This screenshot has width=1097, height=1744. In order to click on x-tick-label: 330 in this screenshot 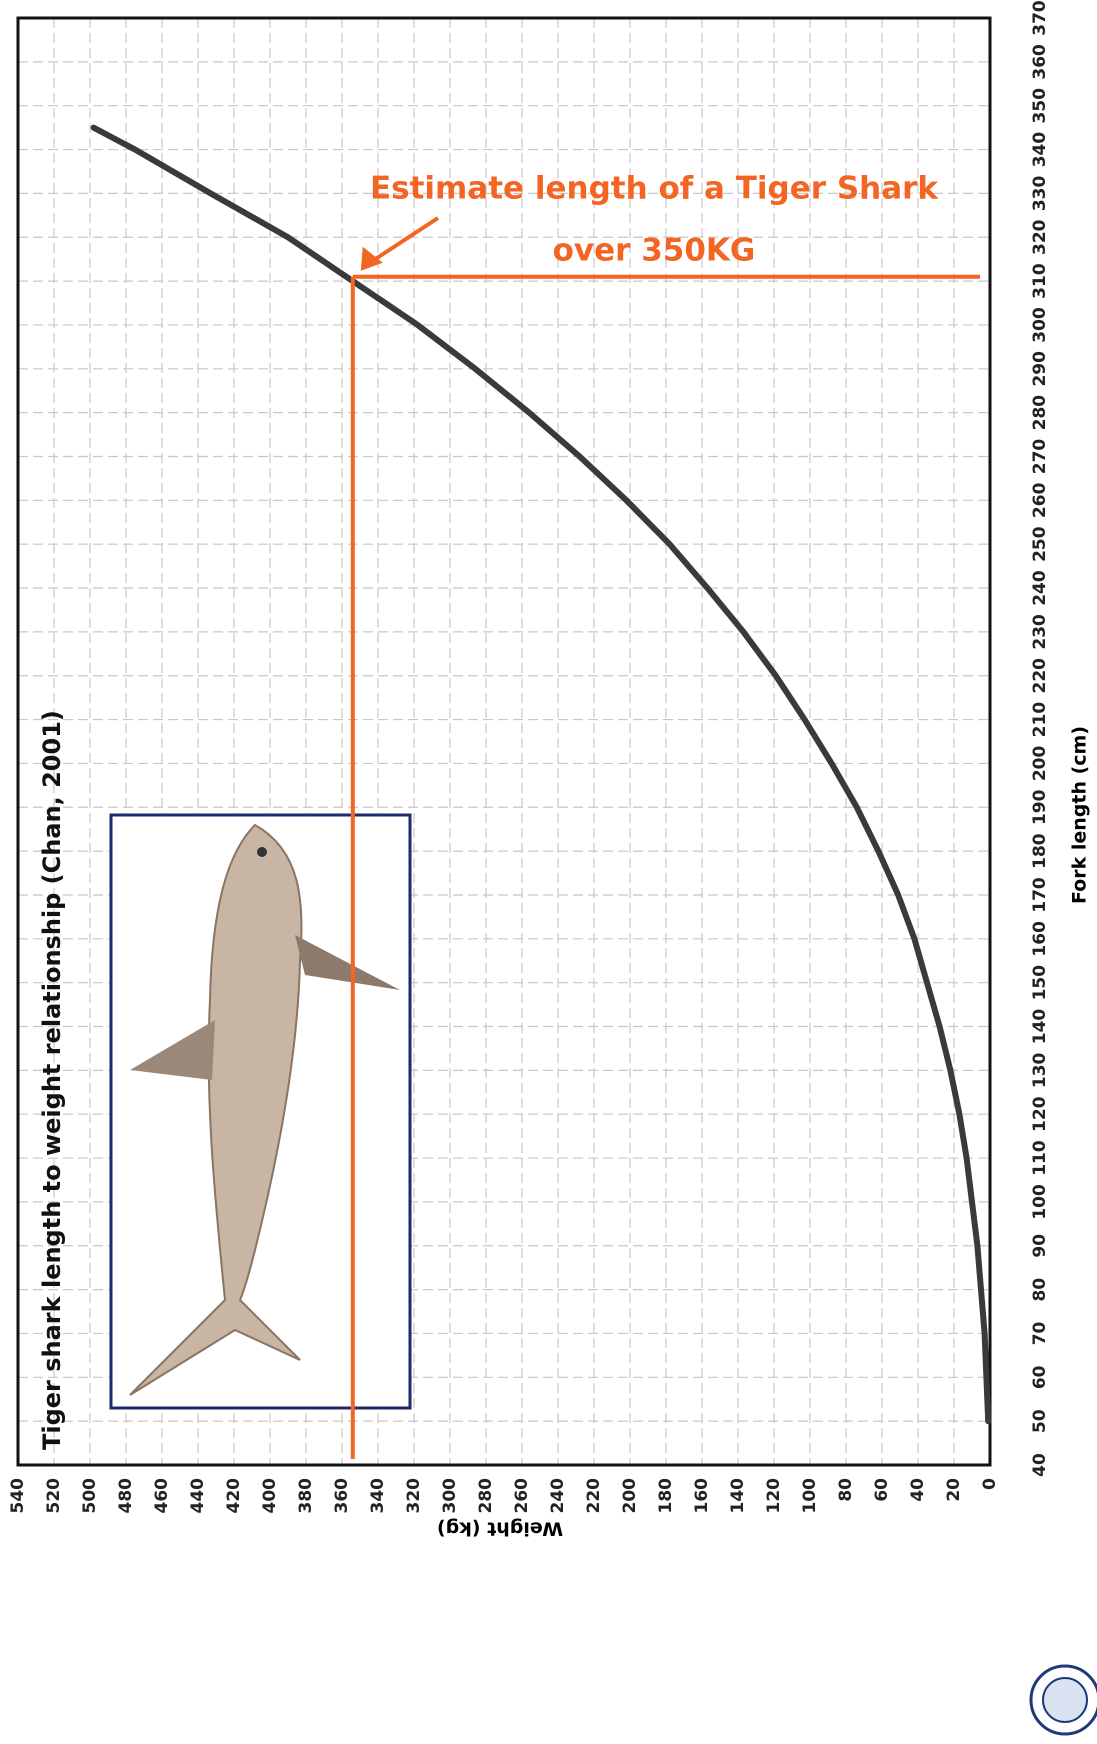, I will do `click(1040, 193)`.